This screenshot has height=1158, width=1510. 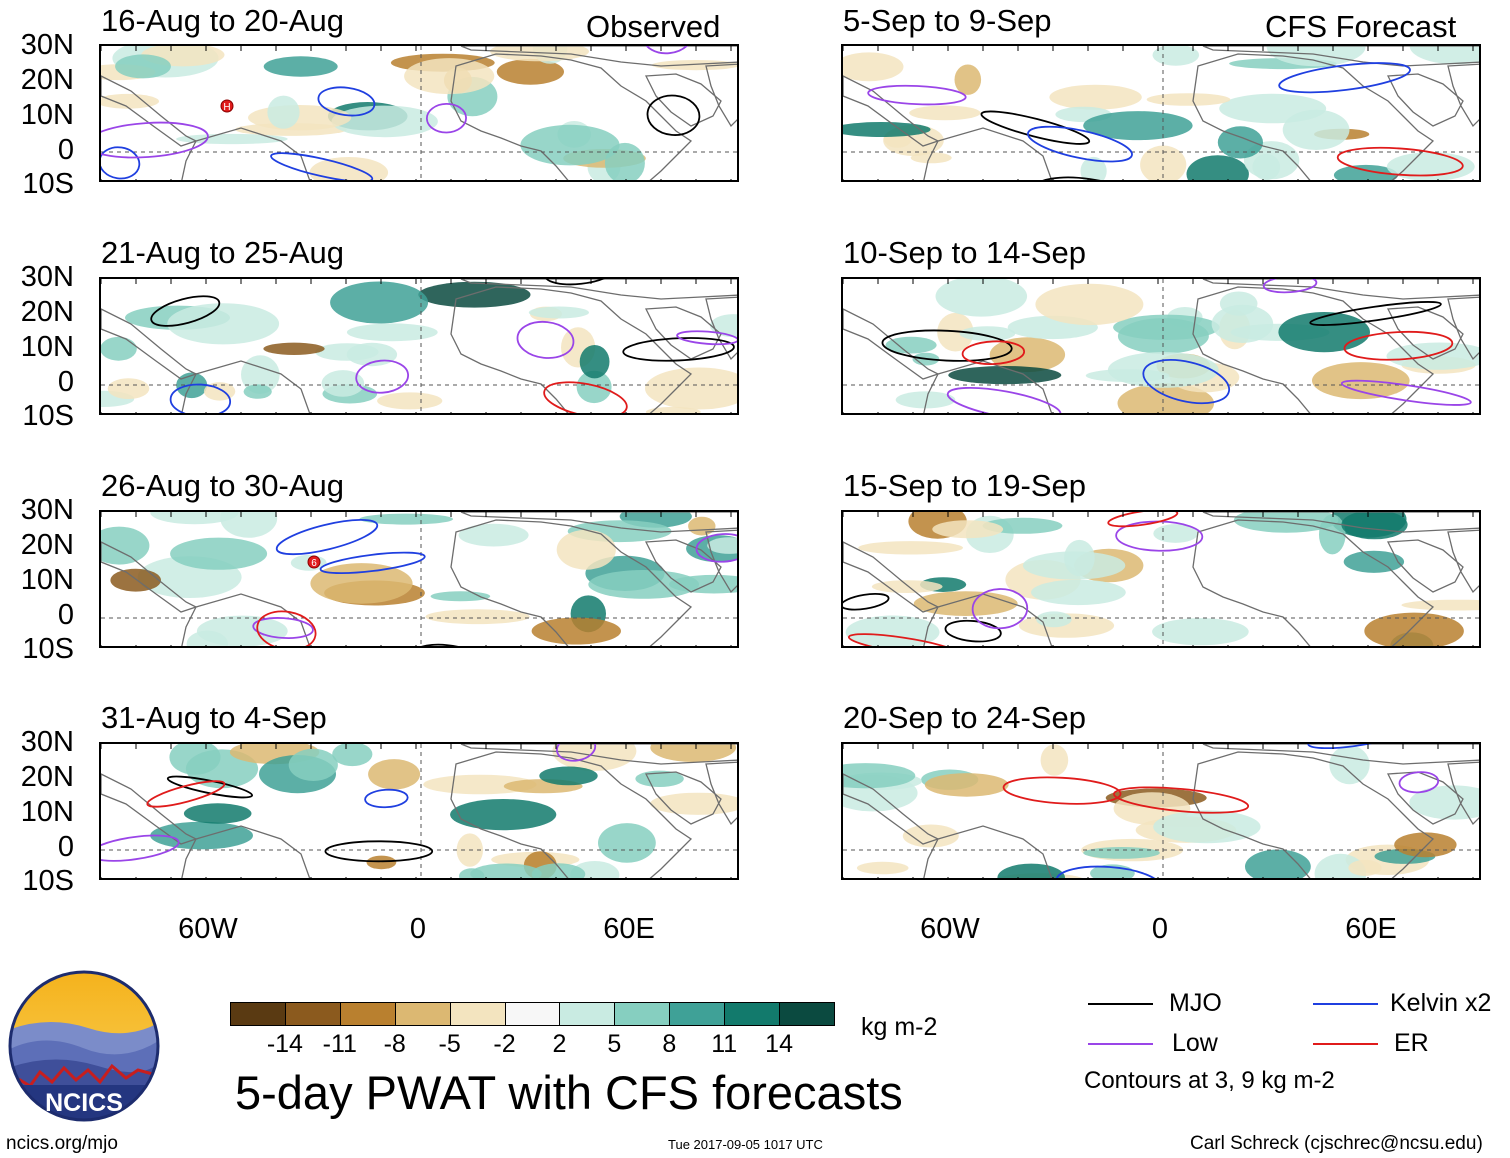 What do you see at coordinates (724, 1044) in the screenshot?
I see `colorbar-tick-label: 11` at bounding box center [724, 1044].